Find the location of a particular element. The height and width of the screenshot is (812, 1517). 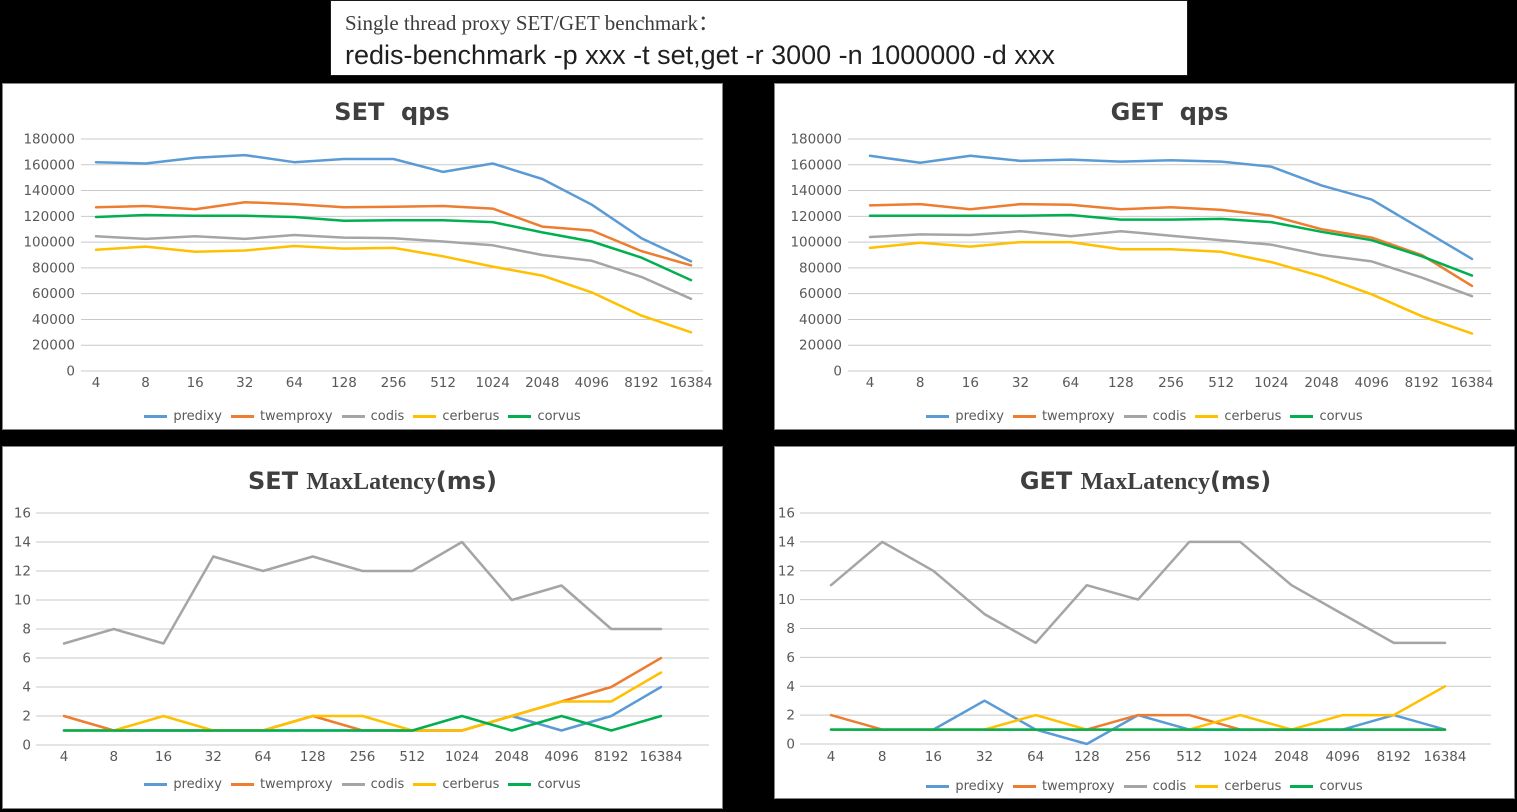

x-axis-label: 1024 is located at coordinates (462, 757).